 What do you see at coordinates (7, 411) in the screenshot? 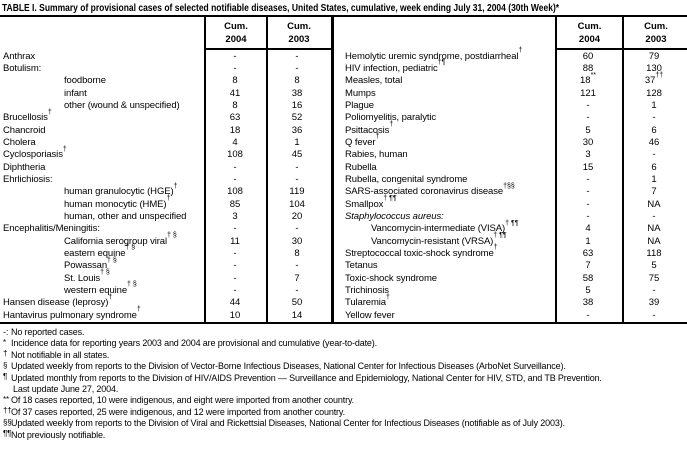
I see `footnote-marker: ††` at bounding box center [7, 411].